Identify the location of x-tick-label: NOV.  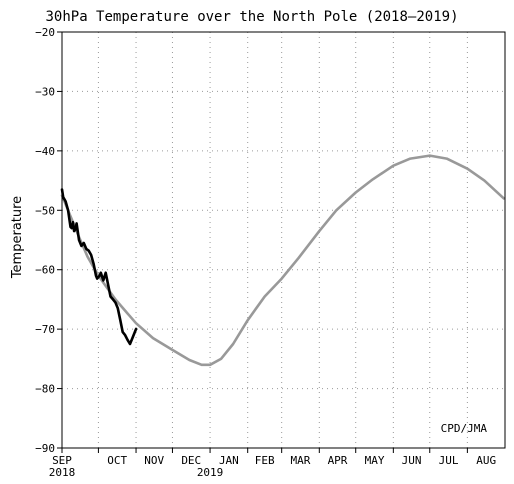
(154, 460).